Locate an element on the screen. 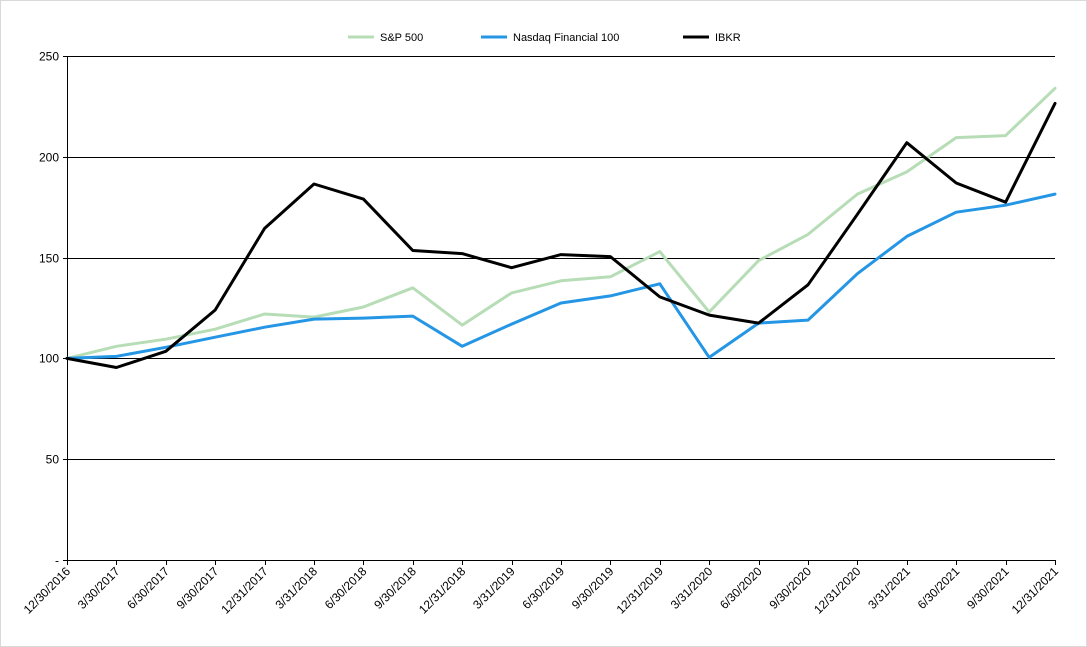 The width and height of the screenshot is (1087, 647). y-tick-label-0: - is located at coordinates (57, 561).